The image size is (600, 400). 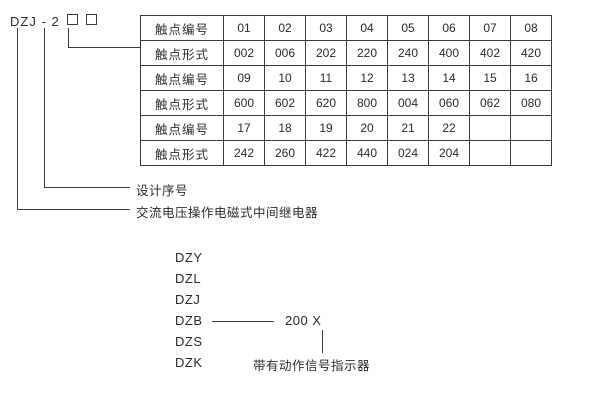 What do you see at coordinates (189, 320) in the screenshot?
I see `series-item-dzb: DZB` at bounding box center [189, 320].